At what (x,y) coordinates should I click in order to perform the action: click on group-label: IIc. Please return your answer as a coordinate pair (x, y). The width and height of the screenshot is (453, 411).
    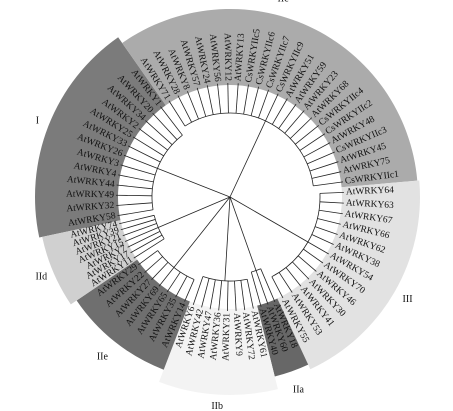
    Looking at the image, I should click on (284, 2).